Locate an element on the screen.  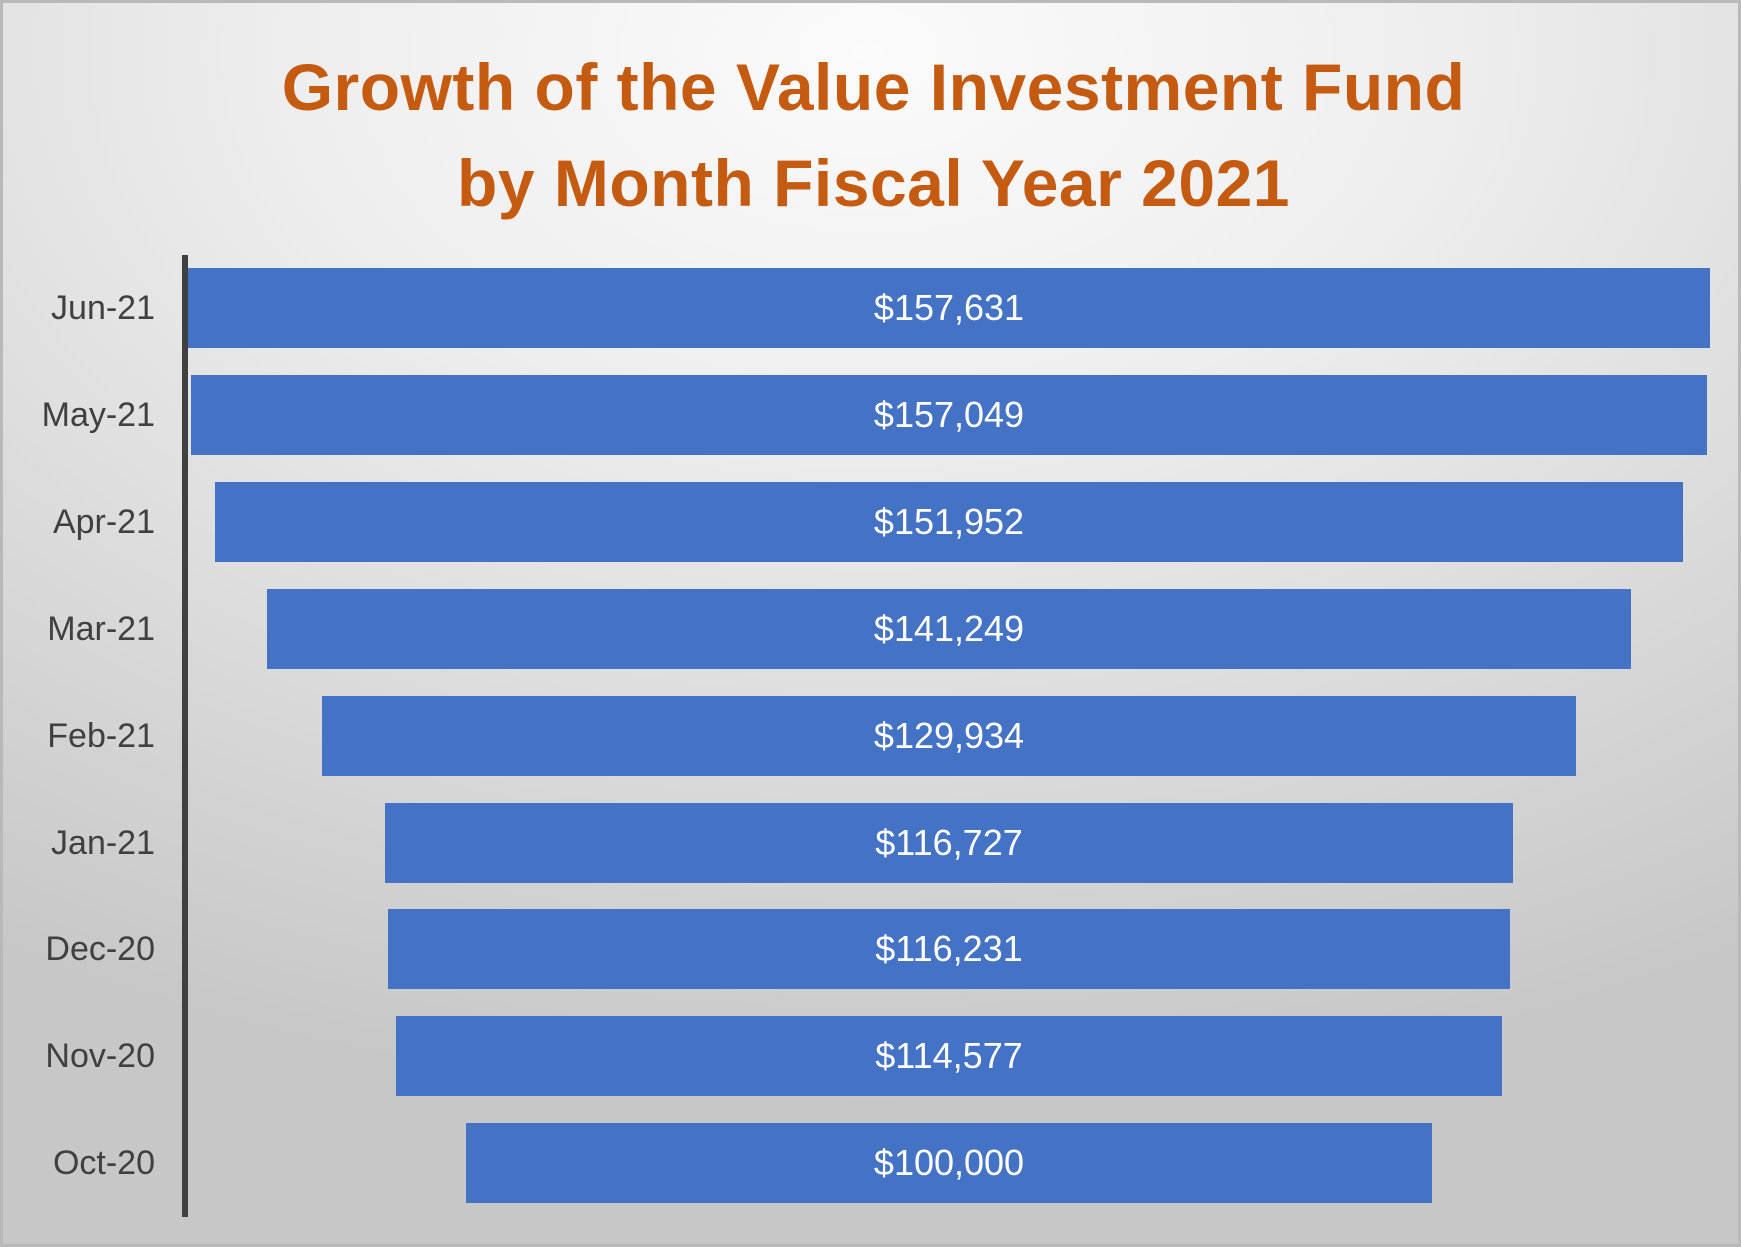
category-label: Nov-20 is located at coordinates (100, 1056).